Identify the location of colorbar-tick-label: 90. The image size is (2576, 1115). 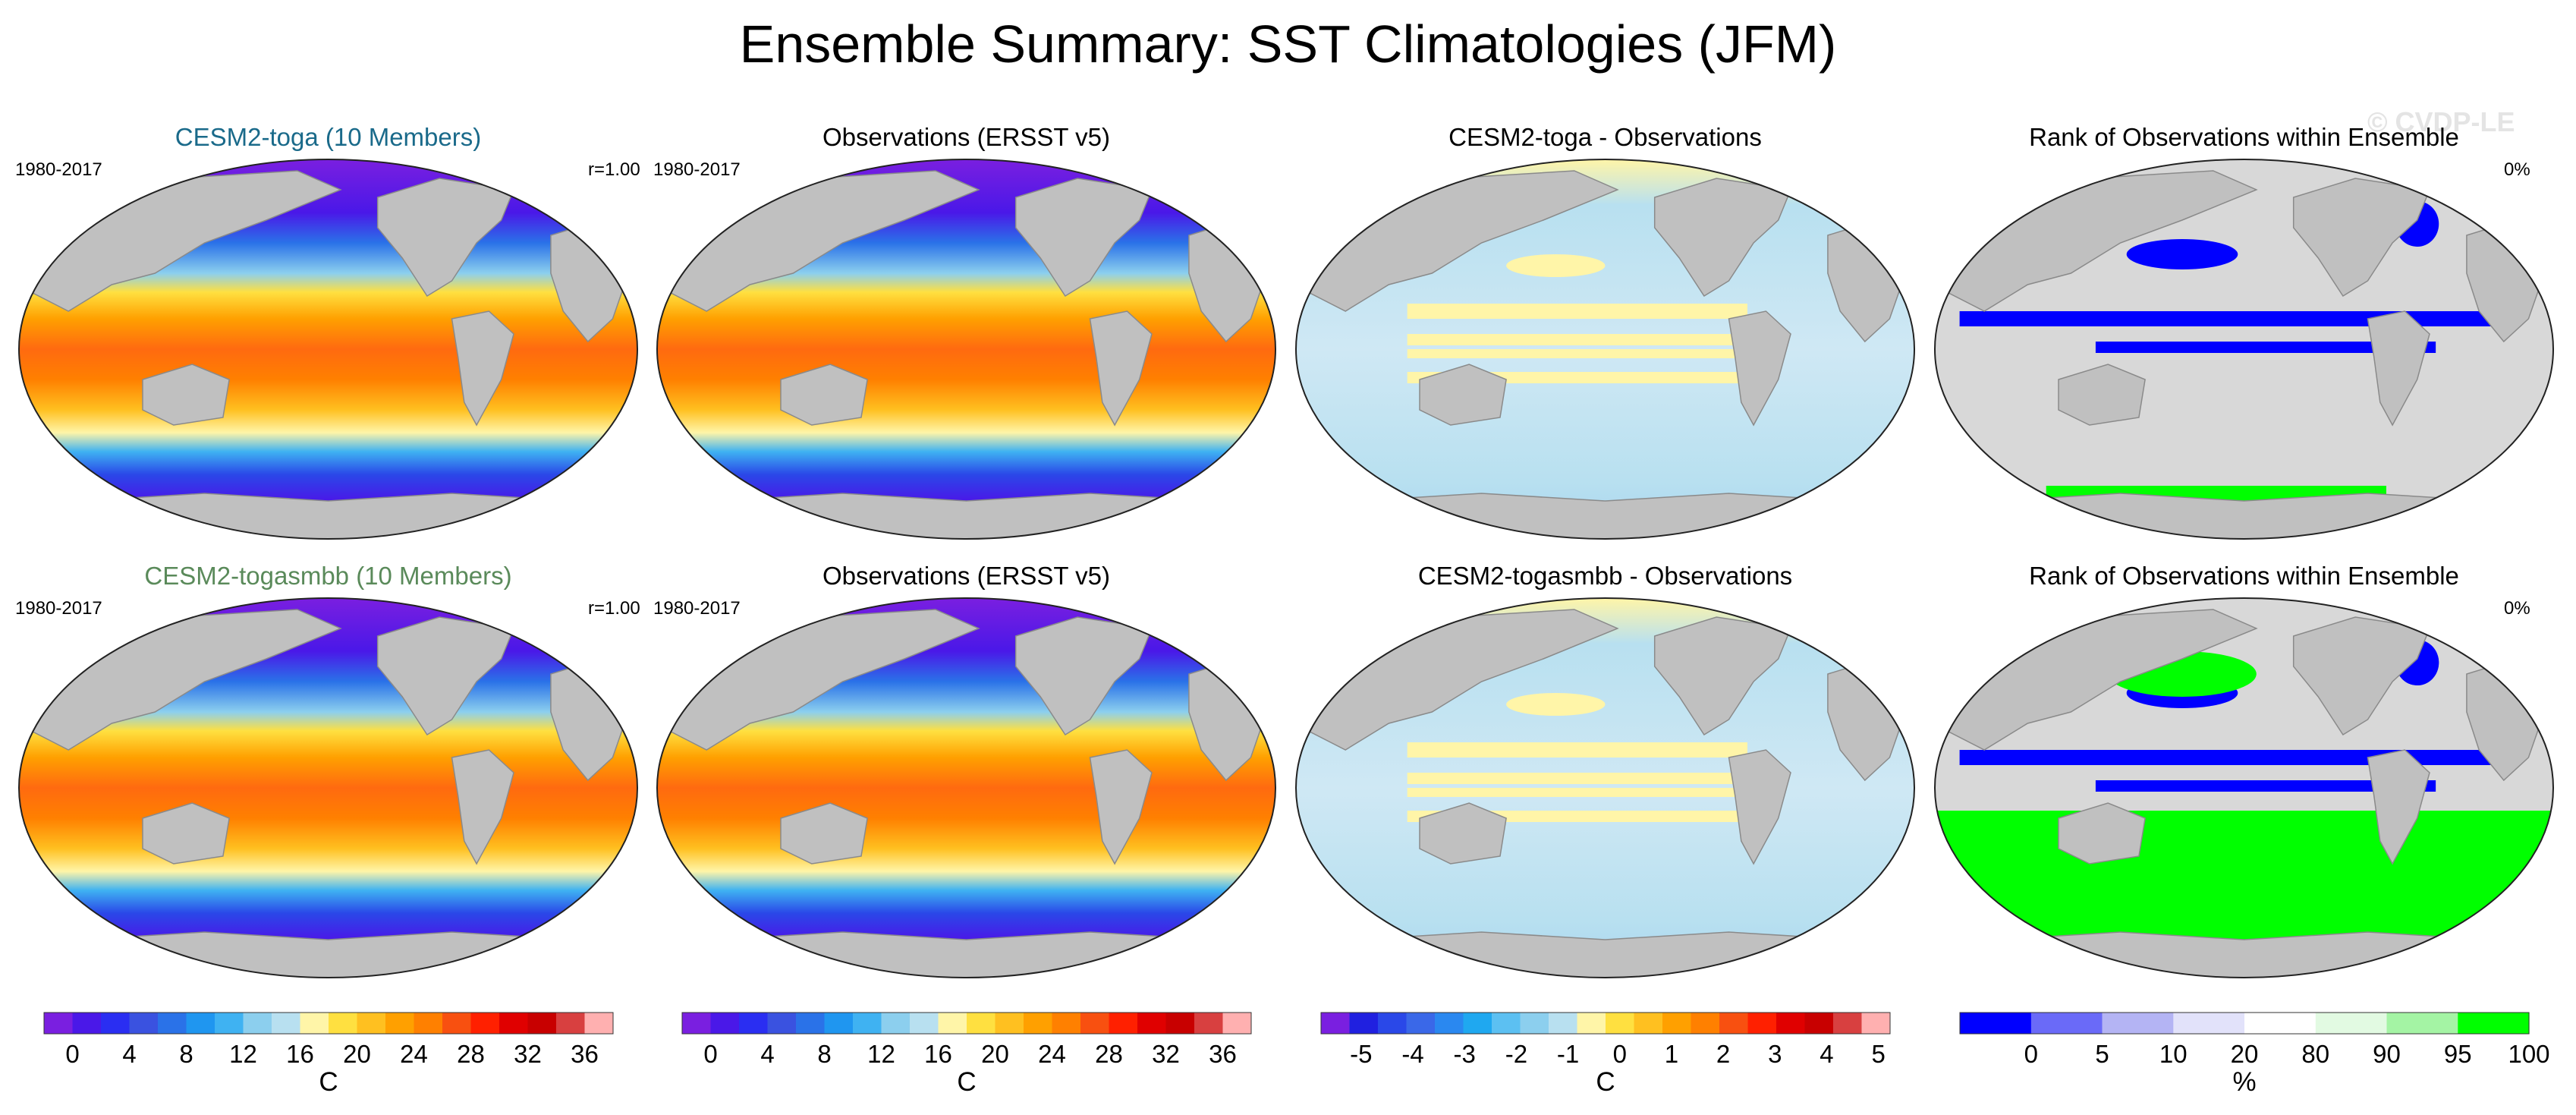
(2387, 1054).